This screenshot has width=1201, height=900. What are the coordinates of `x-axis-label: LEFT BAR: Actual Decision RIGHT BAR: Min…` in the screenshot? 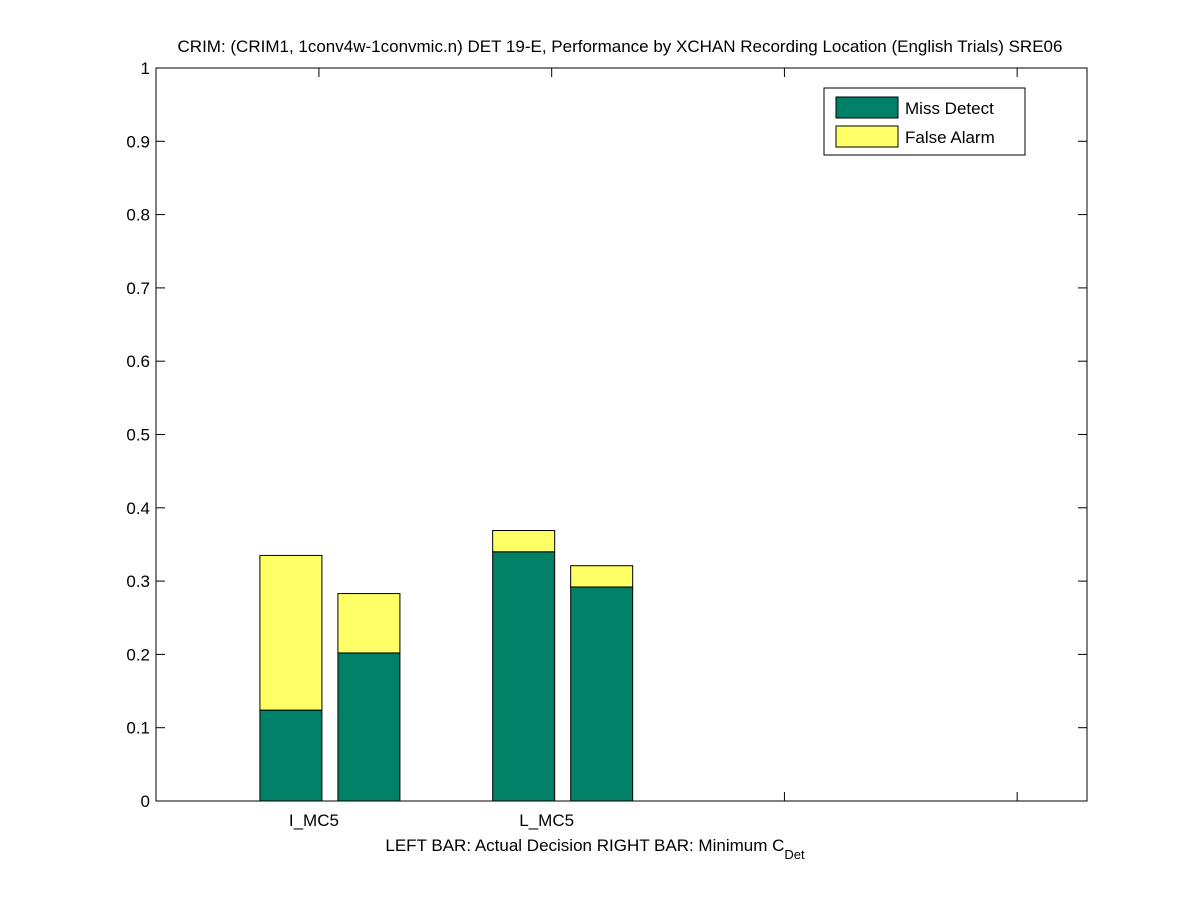 It's located at (595, 849).